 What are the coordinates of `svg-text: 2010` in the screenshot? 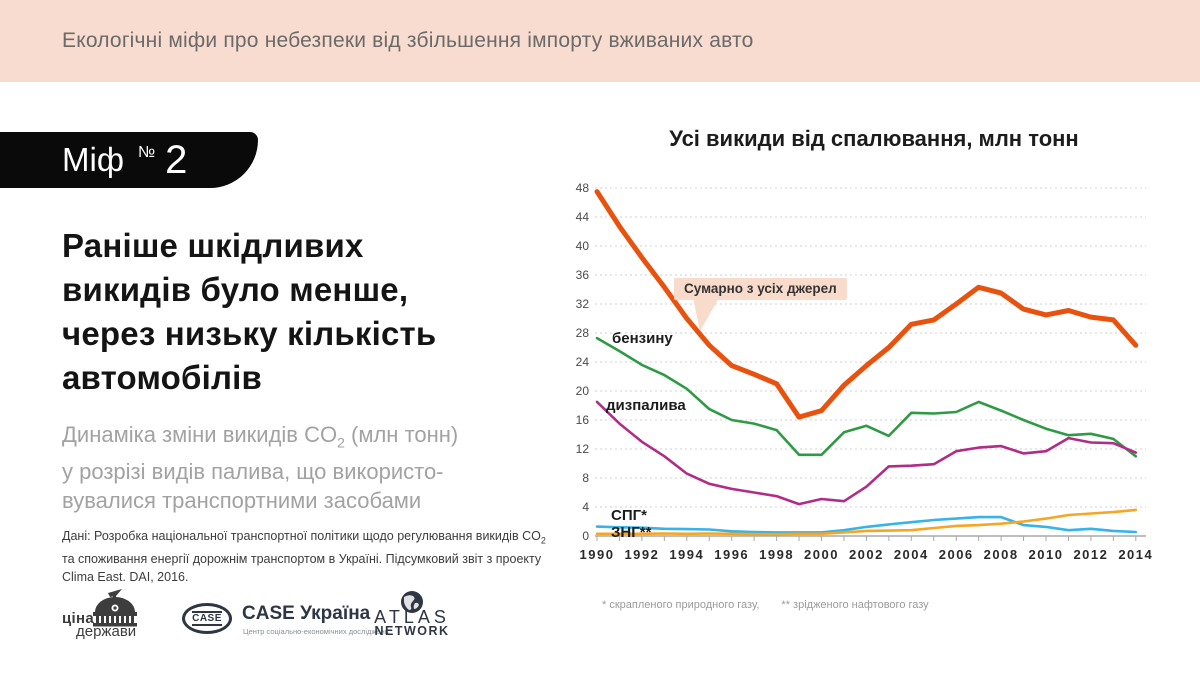 It's located at (1046, 554).